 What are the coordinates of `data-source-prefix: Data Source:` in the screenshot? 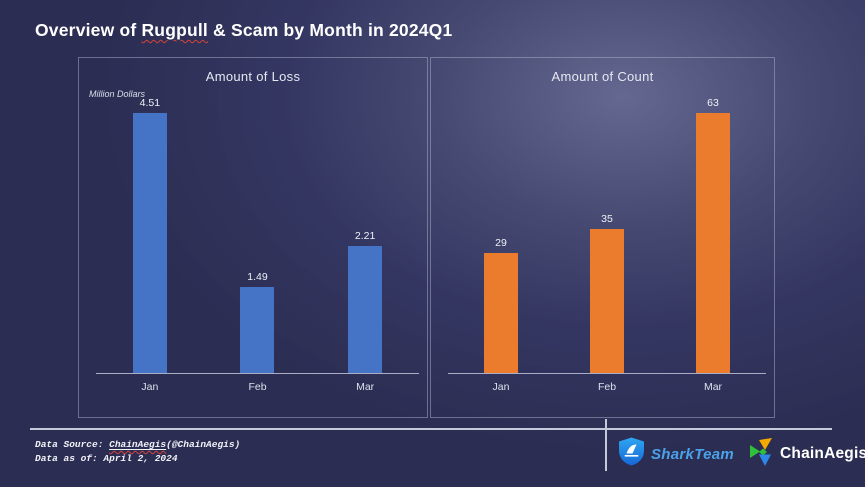 It's located at (72, 444).